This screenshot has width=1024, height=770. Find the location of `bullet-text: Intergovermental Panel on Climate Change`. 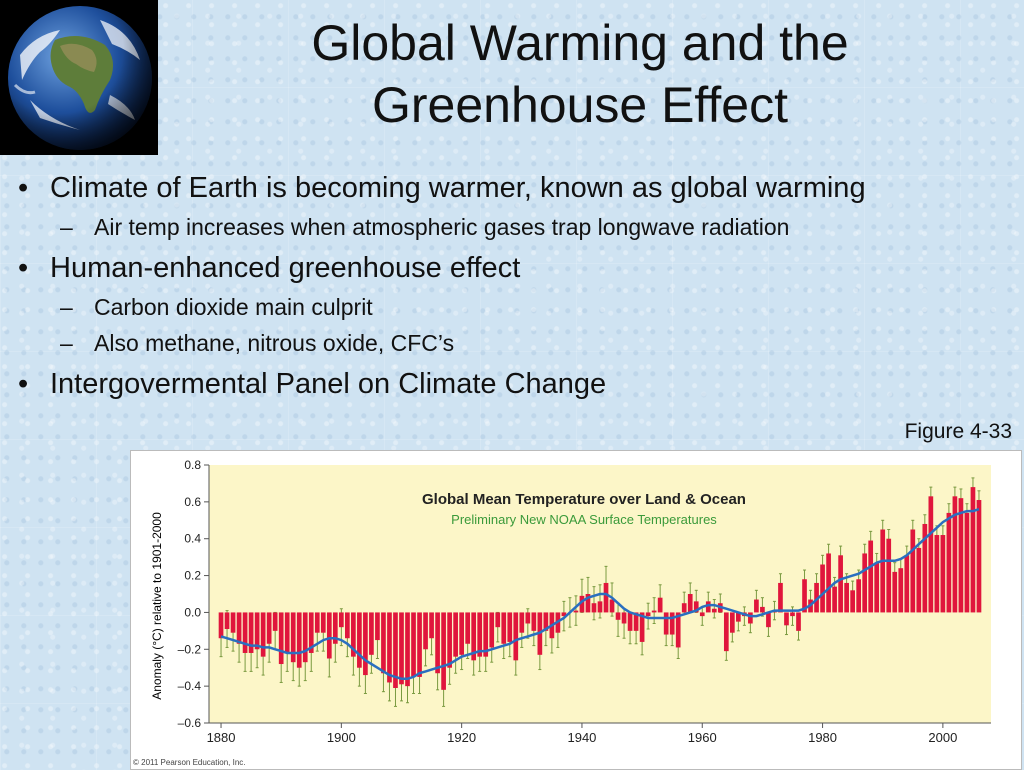

bullet-text: Intergovermental Panel on Climate Change is located at coordinates (328, 384).